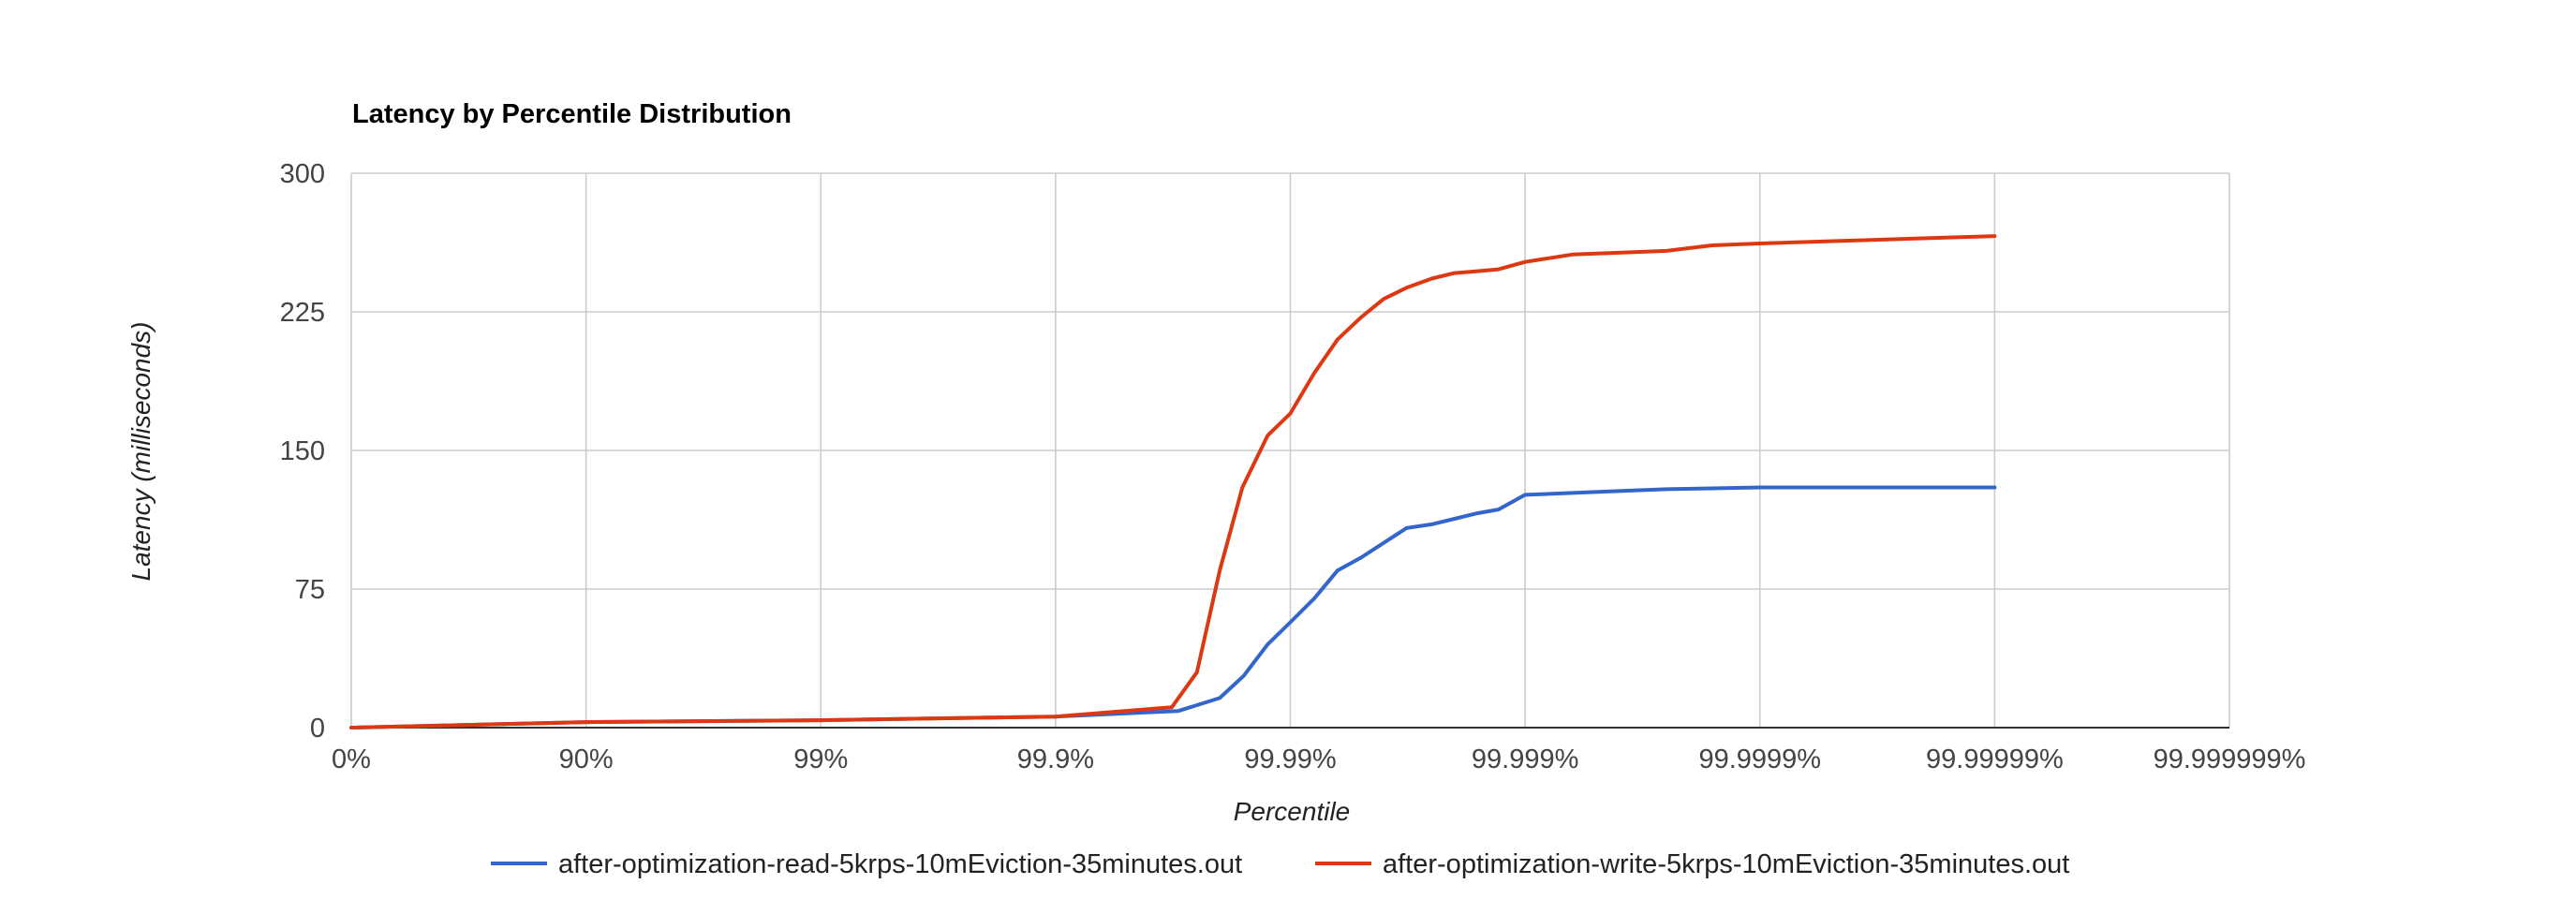  What do you see at coordinates (1292, 811) in the screenshot?
I see `x-axis-title: Percentile` at bounding box center [1292, 811].